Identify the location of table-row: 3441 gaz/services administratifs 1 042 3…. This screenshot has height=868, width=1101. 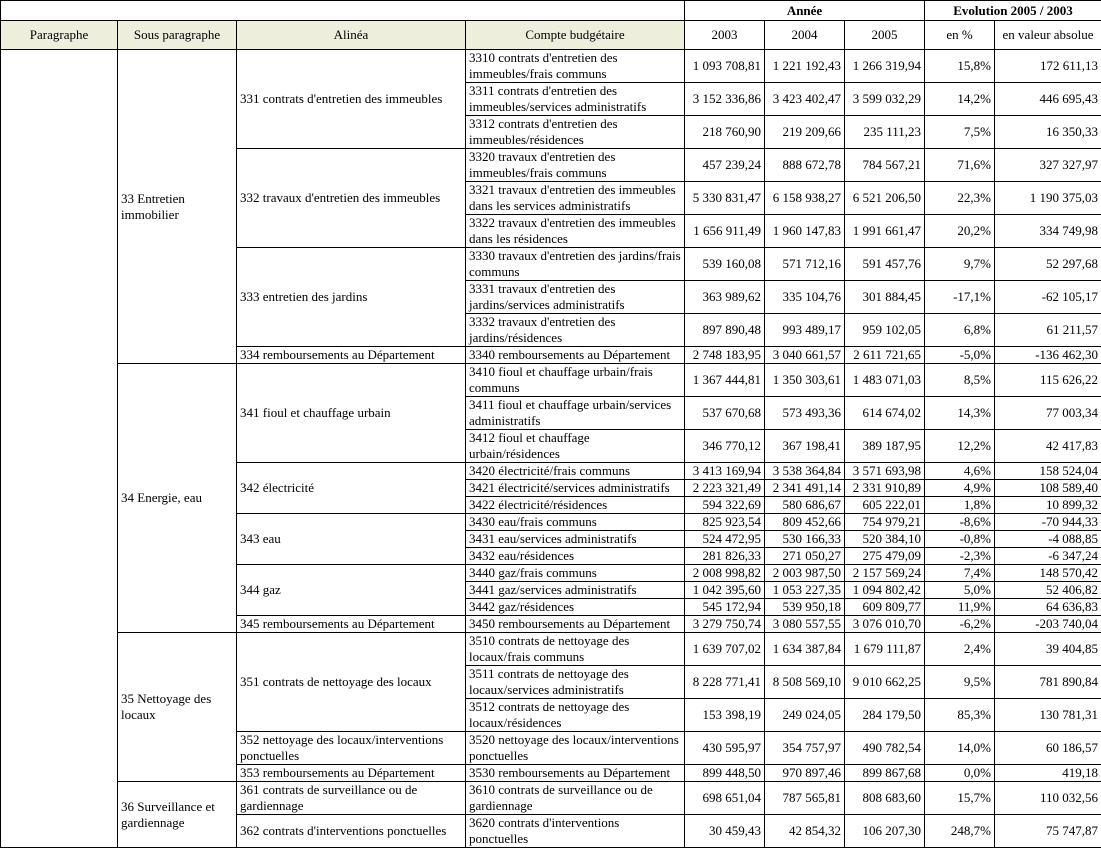
(551, 590).